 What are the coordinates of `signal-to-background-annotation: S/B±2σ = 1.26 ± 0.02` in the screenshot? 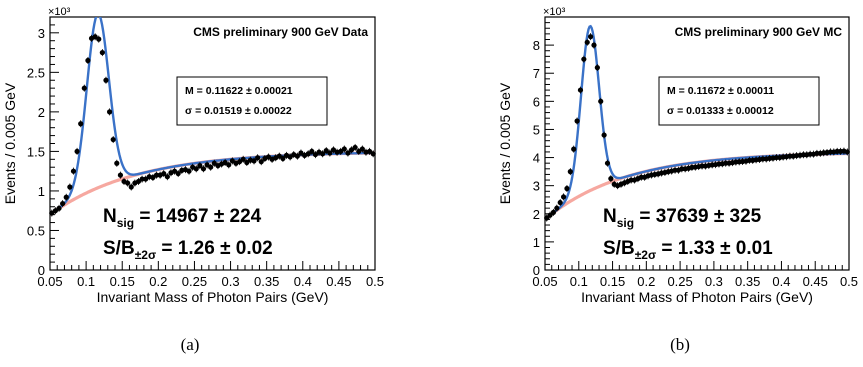 It's located at (188, 250).